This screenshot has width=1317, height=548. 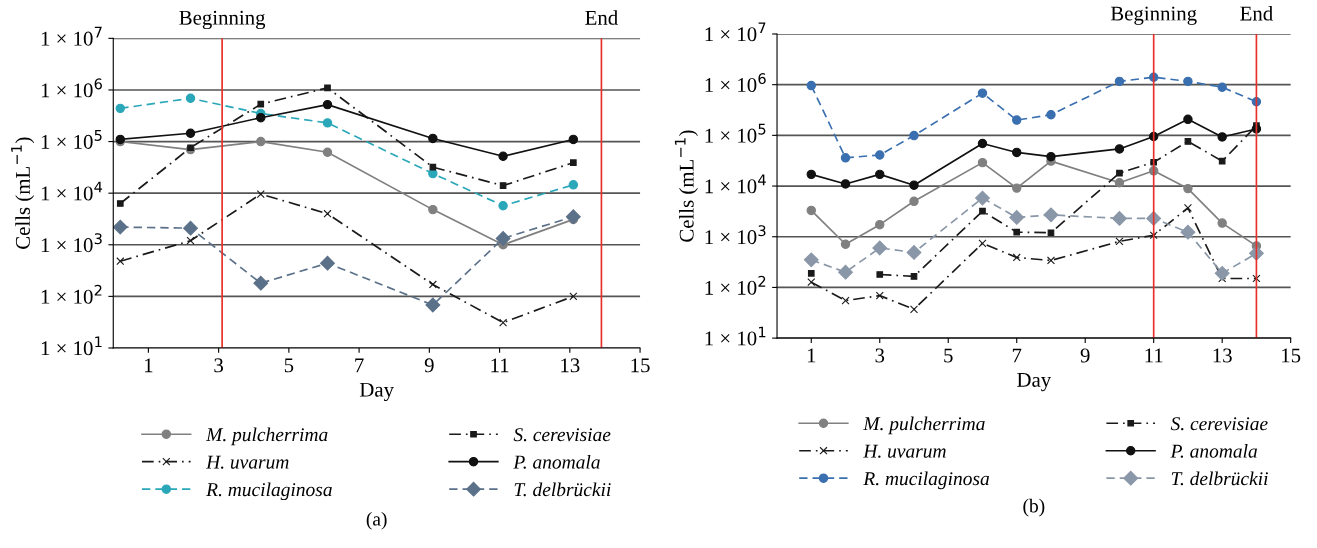 What do you see at coordinates (1034, 507) in the screenshot?
I see `text: (b)` at bounding box center [1034, 507].